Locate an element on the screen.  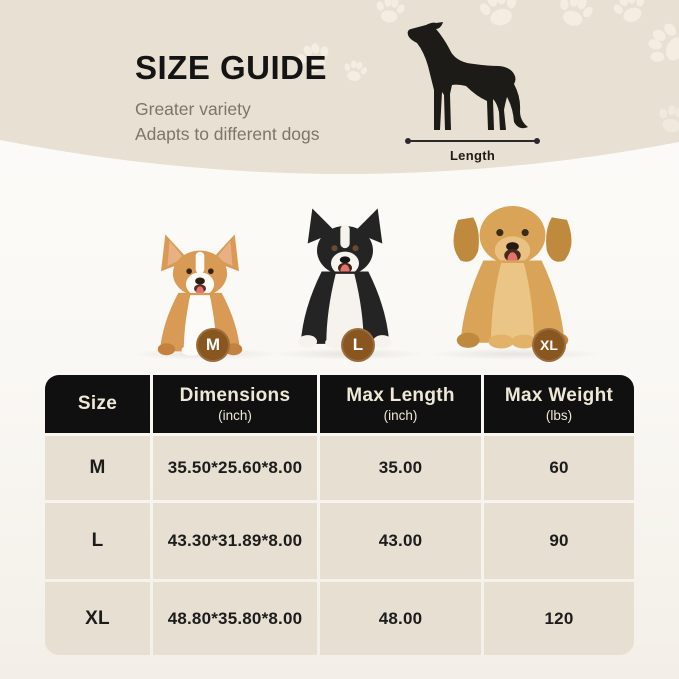
cell-max-weight-m: 60 is located at coordinates (559, 468).